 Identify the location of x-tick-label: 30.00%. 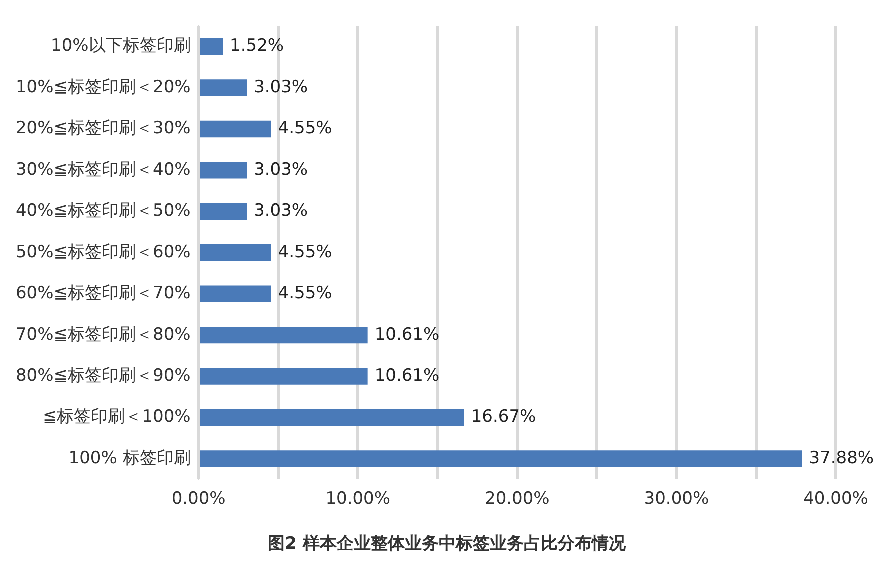
(677, 499).